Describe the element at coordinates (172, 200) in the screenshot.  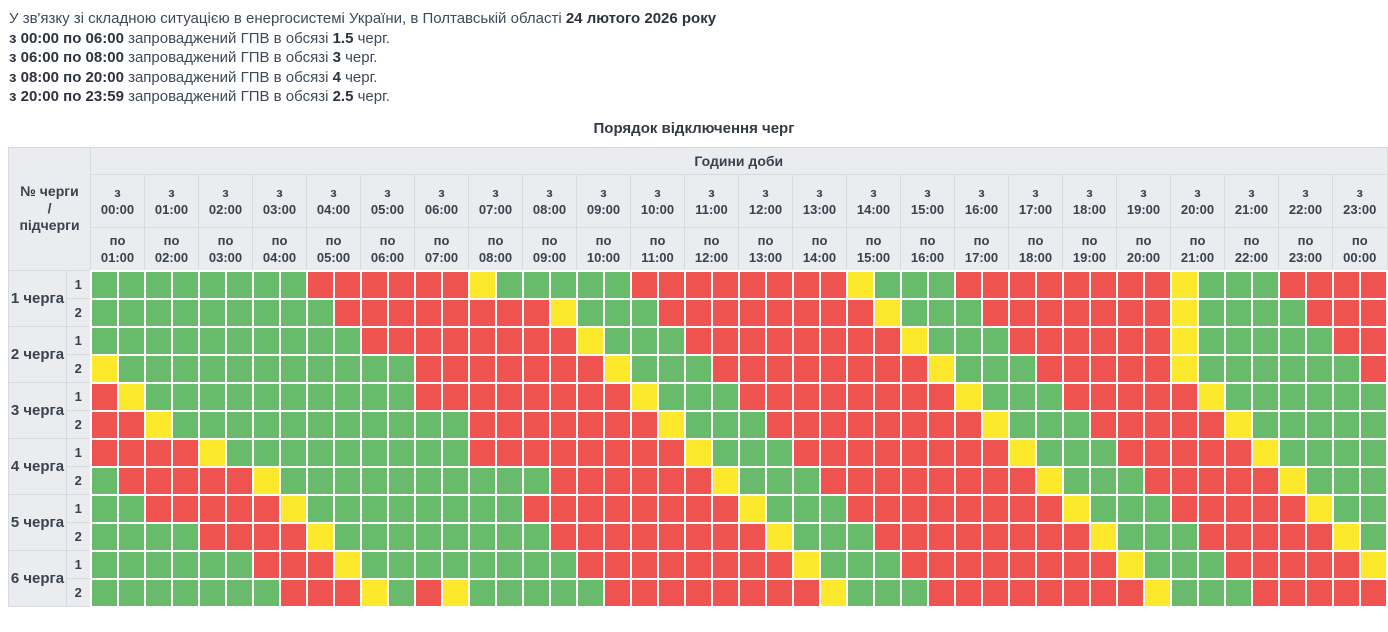
I see `hour-from-header: з 01:00` at that location.